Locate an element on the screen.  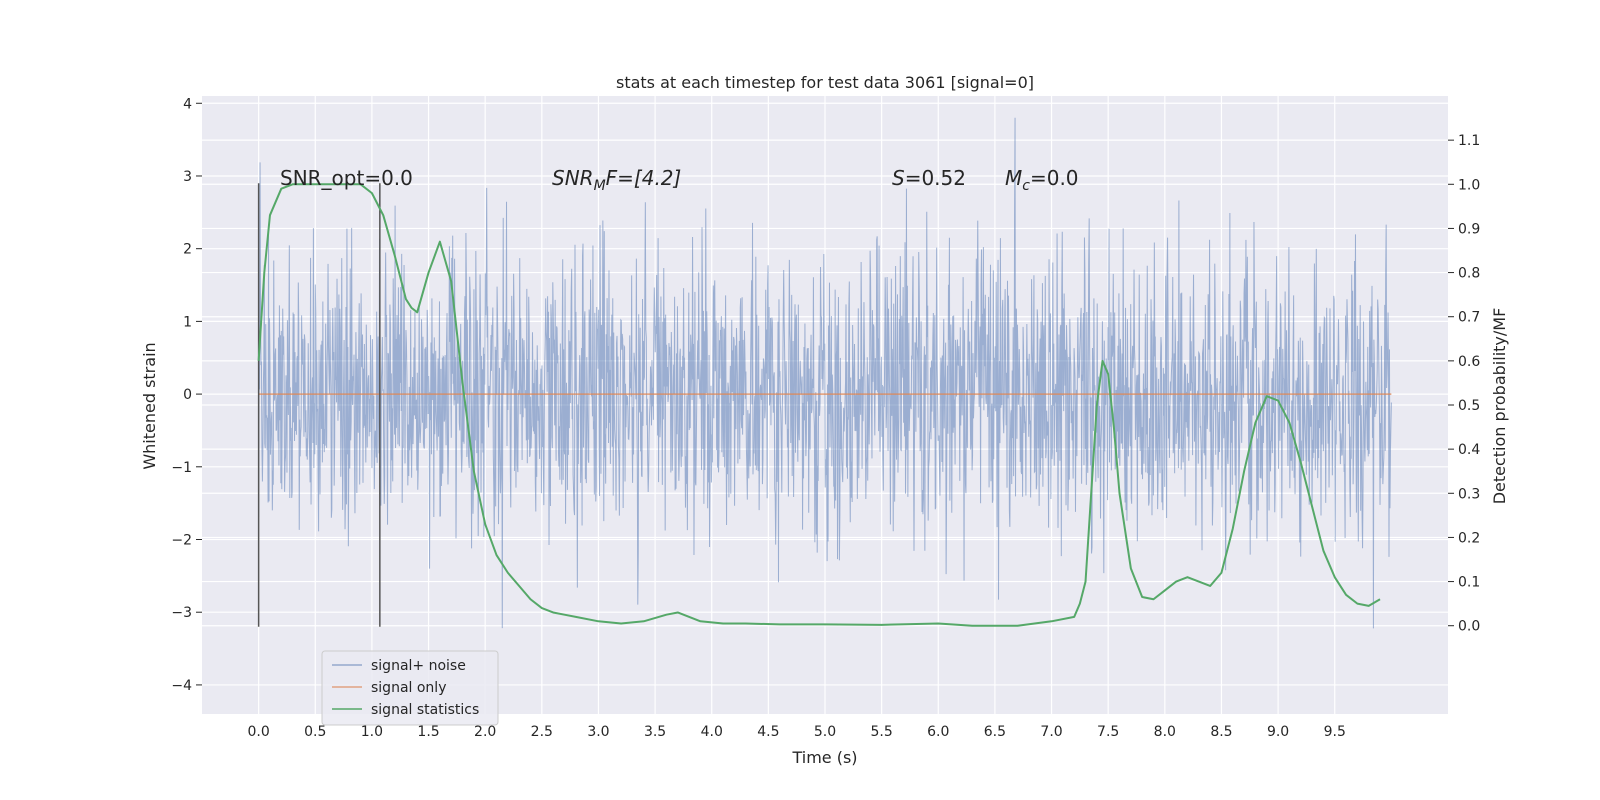
annotation-mc-var: M is located at coordinates (1013, 178).